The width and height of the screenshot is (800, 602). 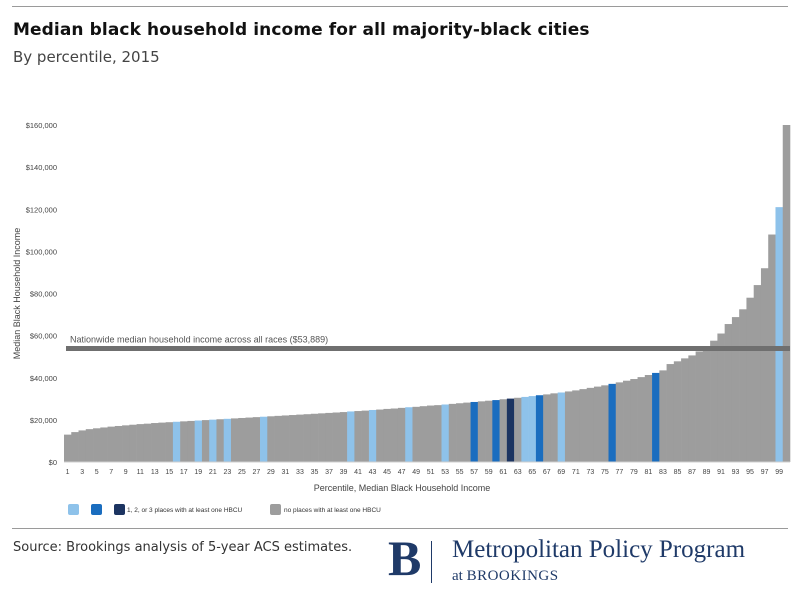 What do you see at coordinates (82, 472) in the screenshot?
I see `x-tick-label: 3` at bounding box center [82, 472].